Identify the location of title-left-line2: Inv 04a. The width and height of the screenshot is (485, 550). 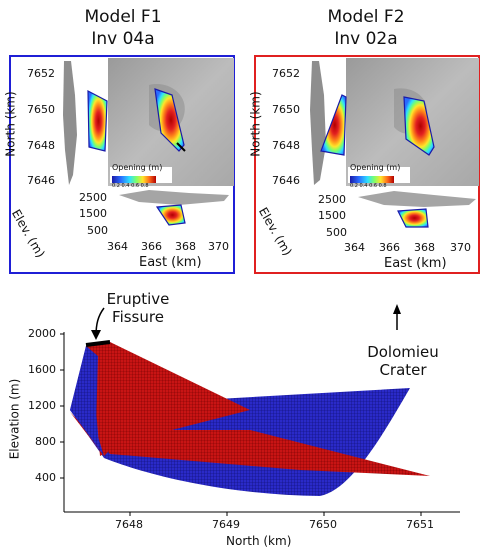
(123, 39).